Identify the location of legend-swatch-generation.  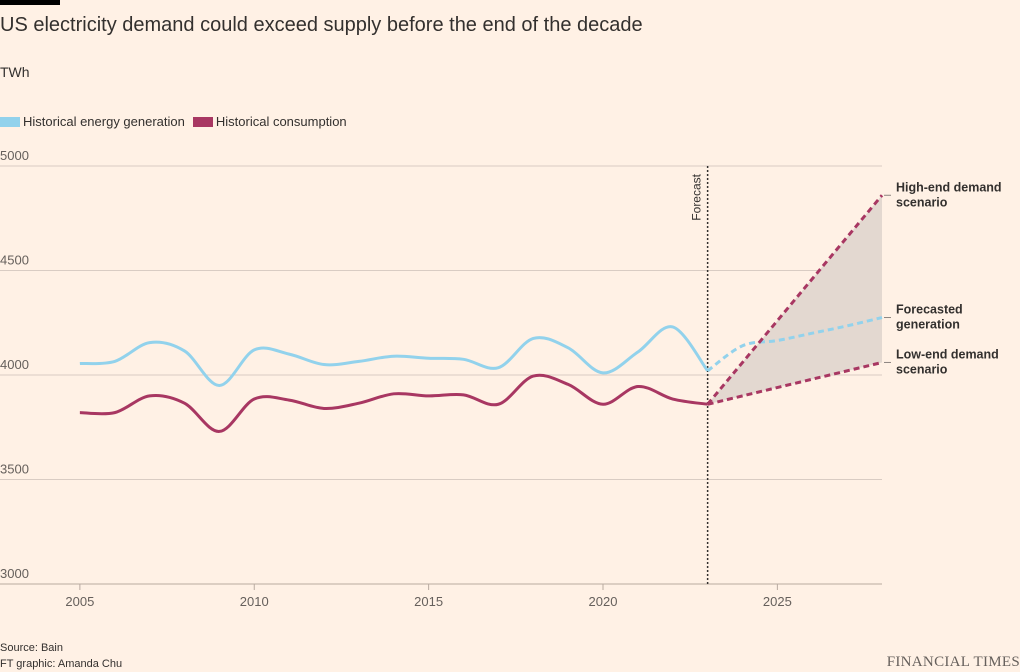
(10, 121).